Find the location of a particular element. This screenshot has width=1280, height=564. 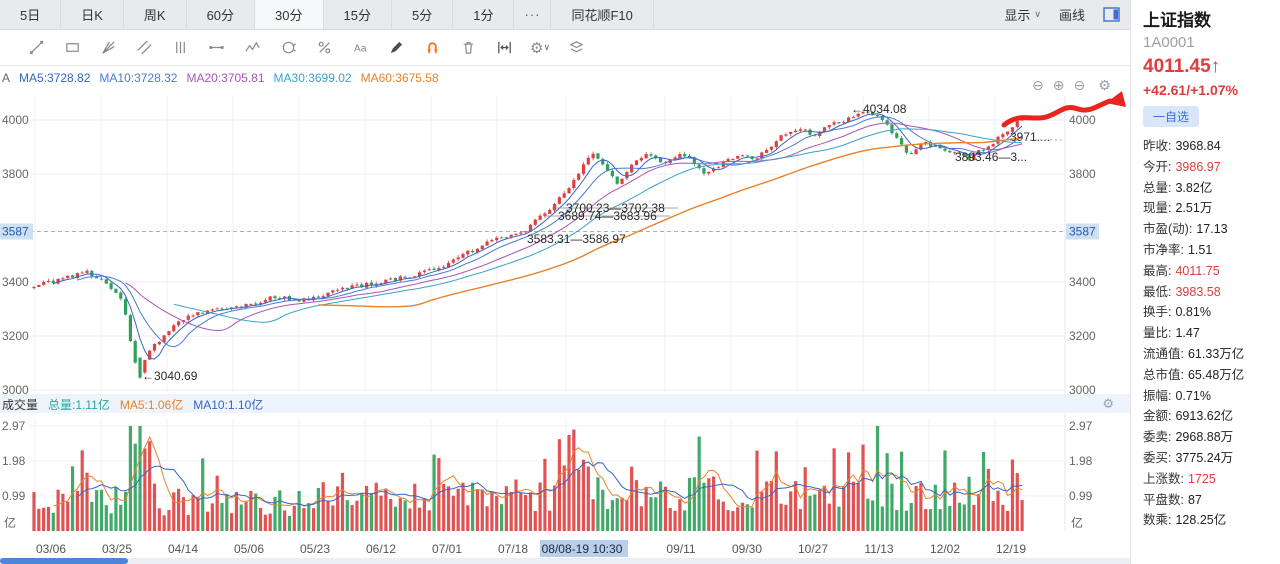

svg-text: 3400 is located at coordinates (1082, 282).